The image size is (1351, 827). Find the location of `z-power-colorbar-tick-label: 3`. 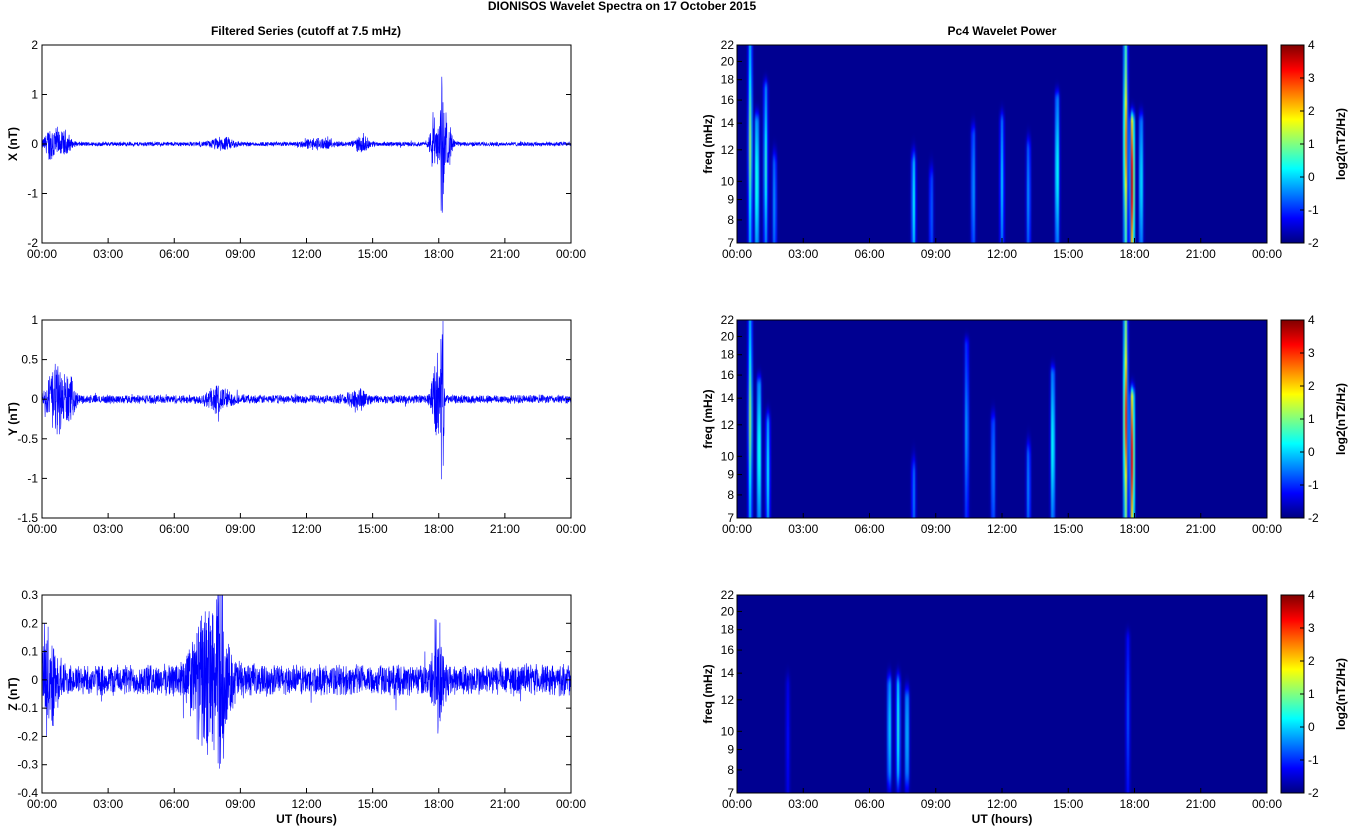

z-power-colorbar-tick-label: 3 is located at coordinates (1311, 628).